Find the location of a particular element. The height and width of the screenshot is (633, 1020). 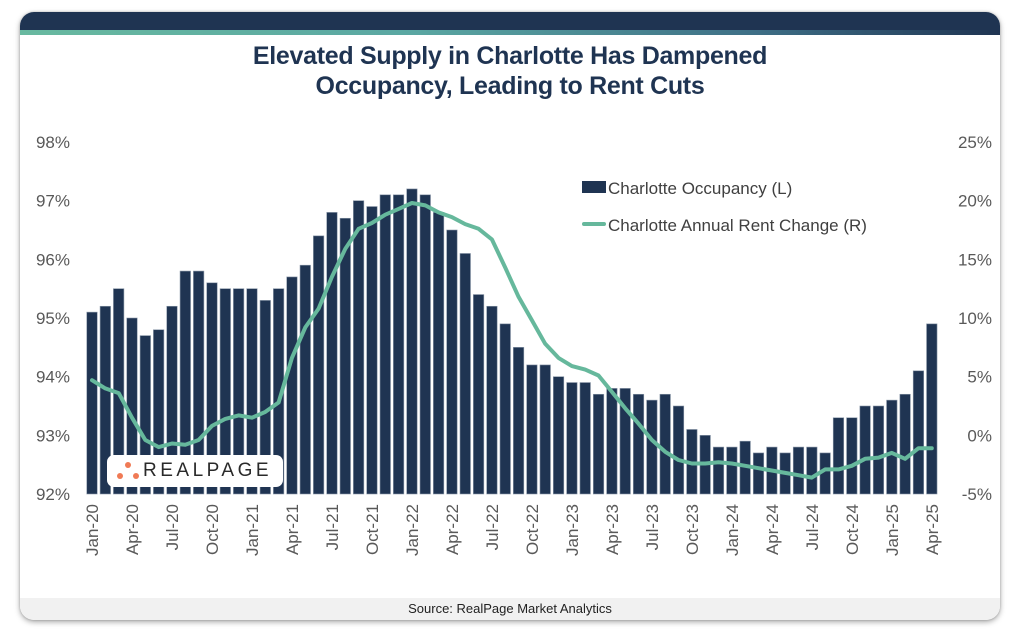

left-axis-tick-label: 95% is located at coordinates (53, 318).